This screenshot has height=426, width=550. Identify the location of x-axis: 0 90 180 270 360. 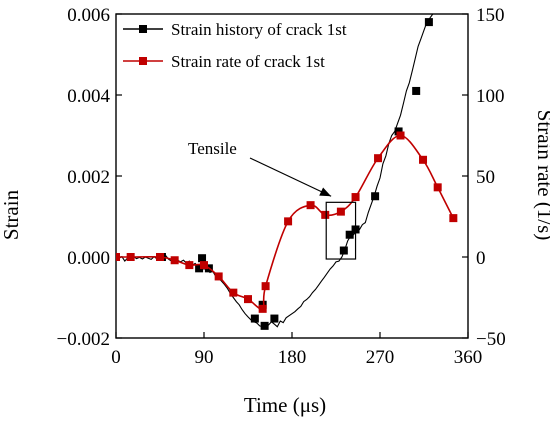
(296, 350).